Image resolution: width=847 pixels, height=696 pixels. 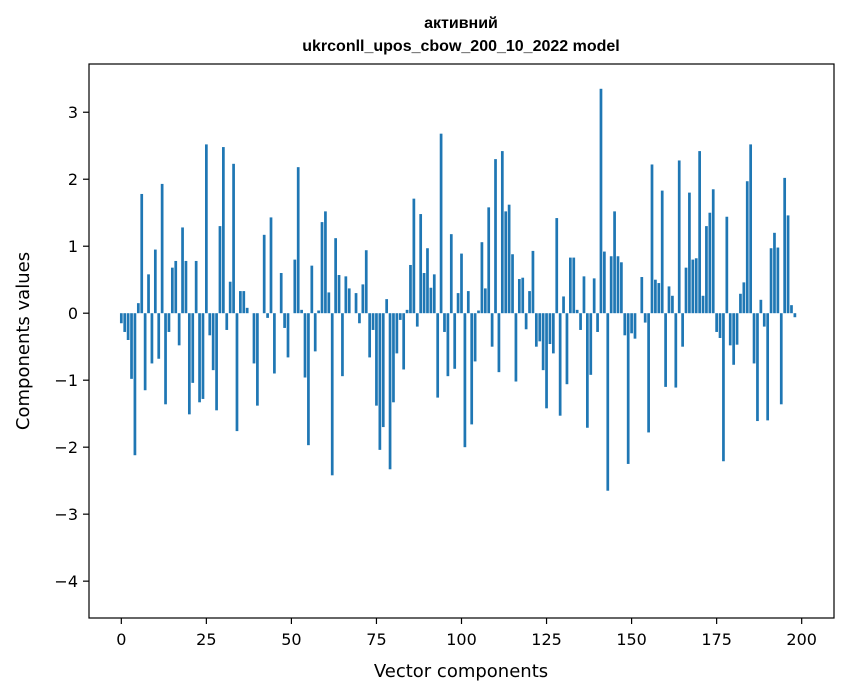 What do you see at coordinates (801, 639) in the screenshot?
I see `x-tick-label: 200` at bounding box center [801, 639].